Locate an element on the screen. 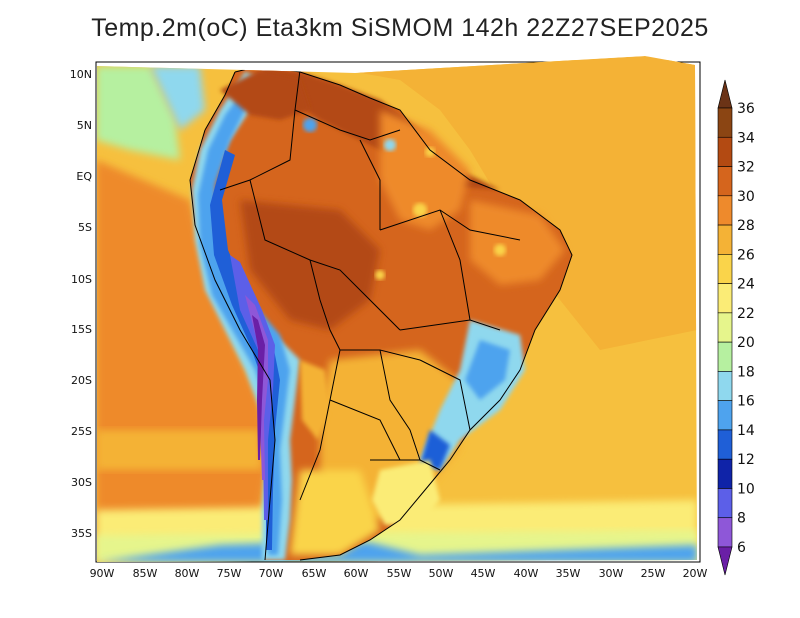  colorbar-label: 20 is located at coordinates (746, 343).